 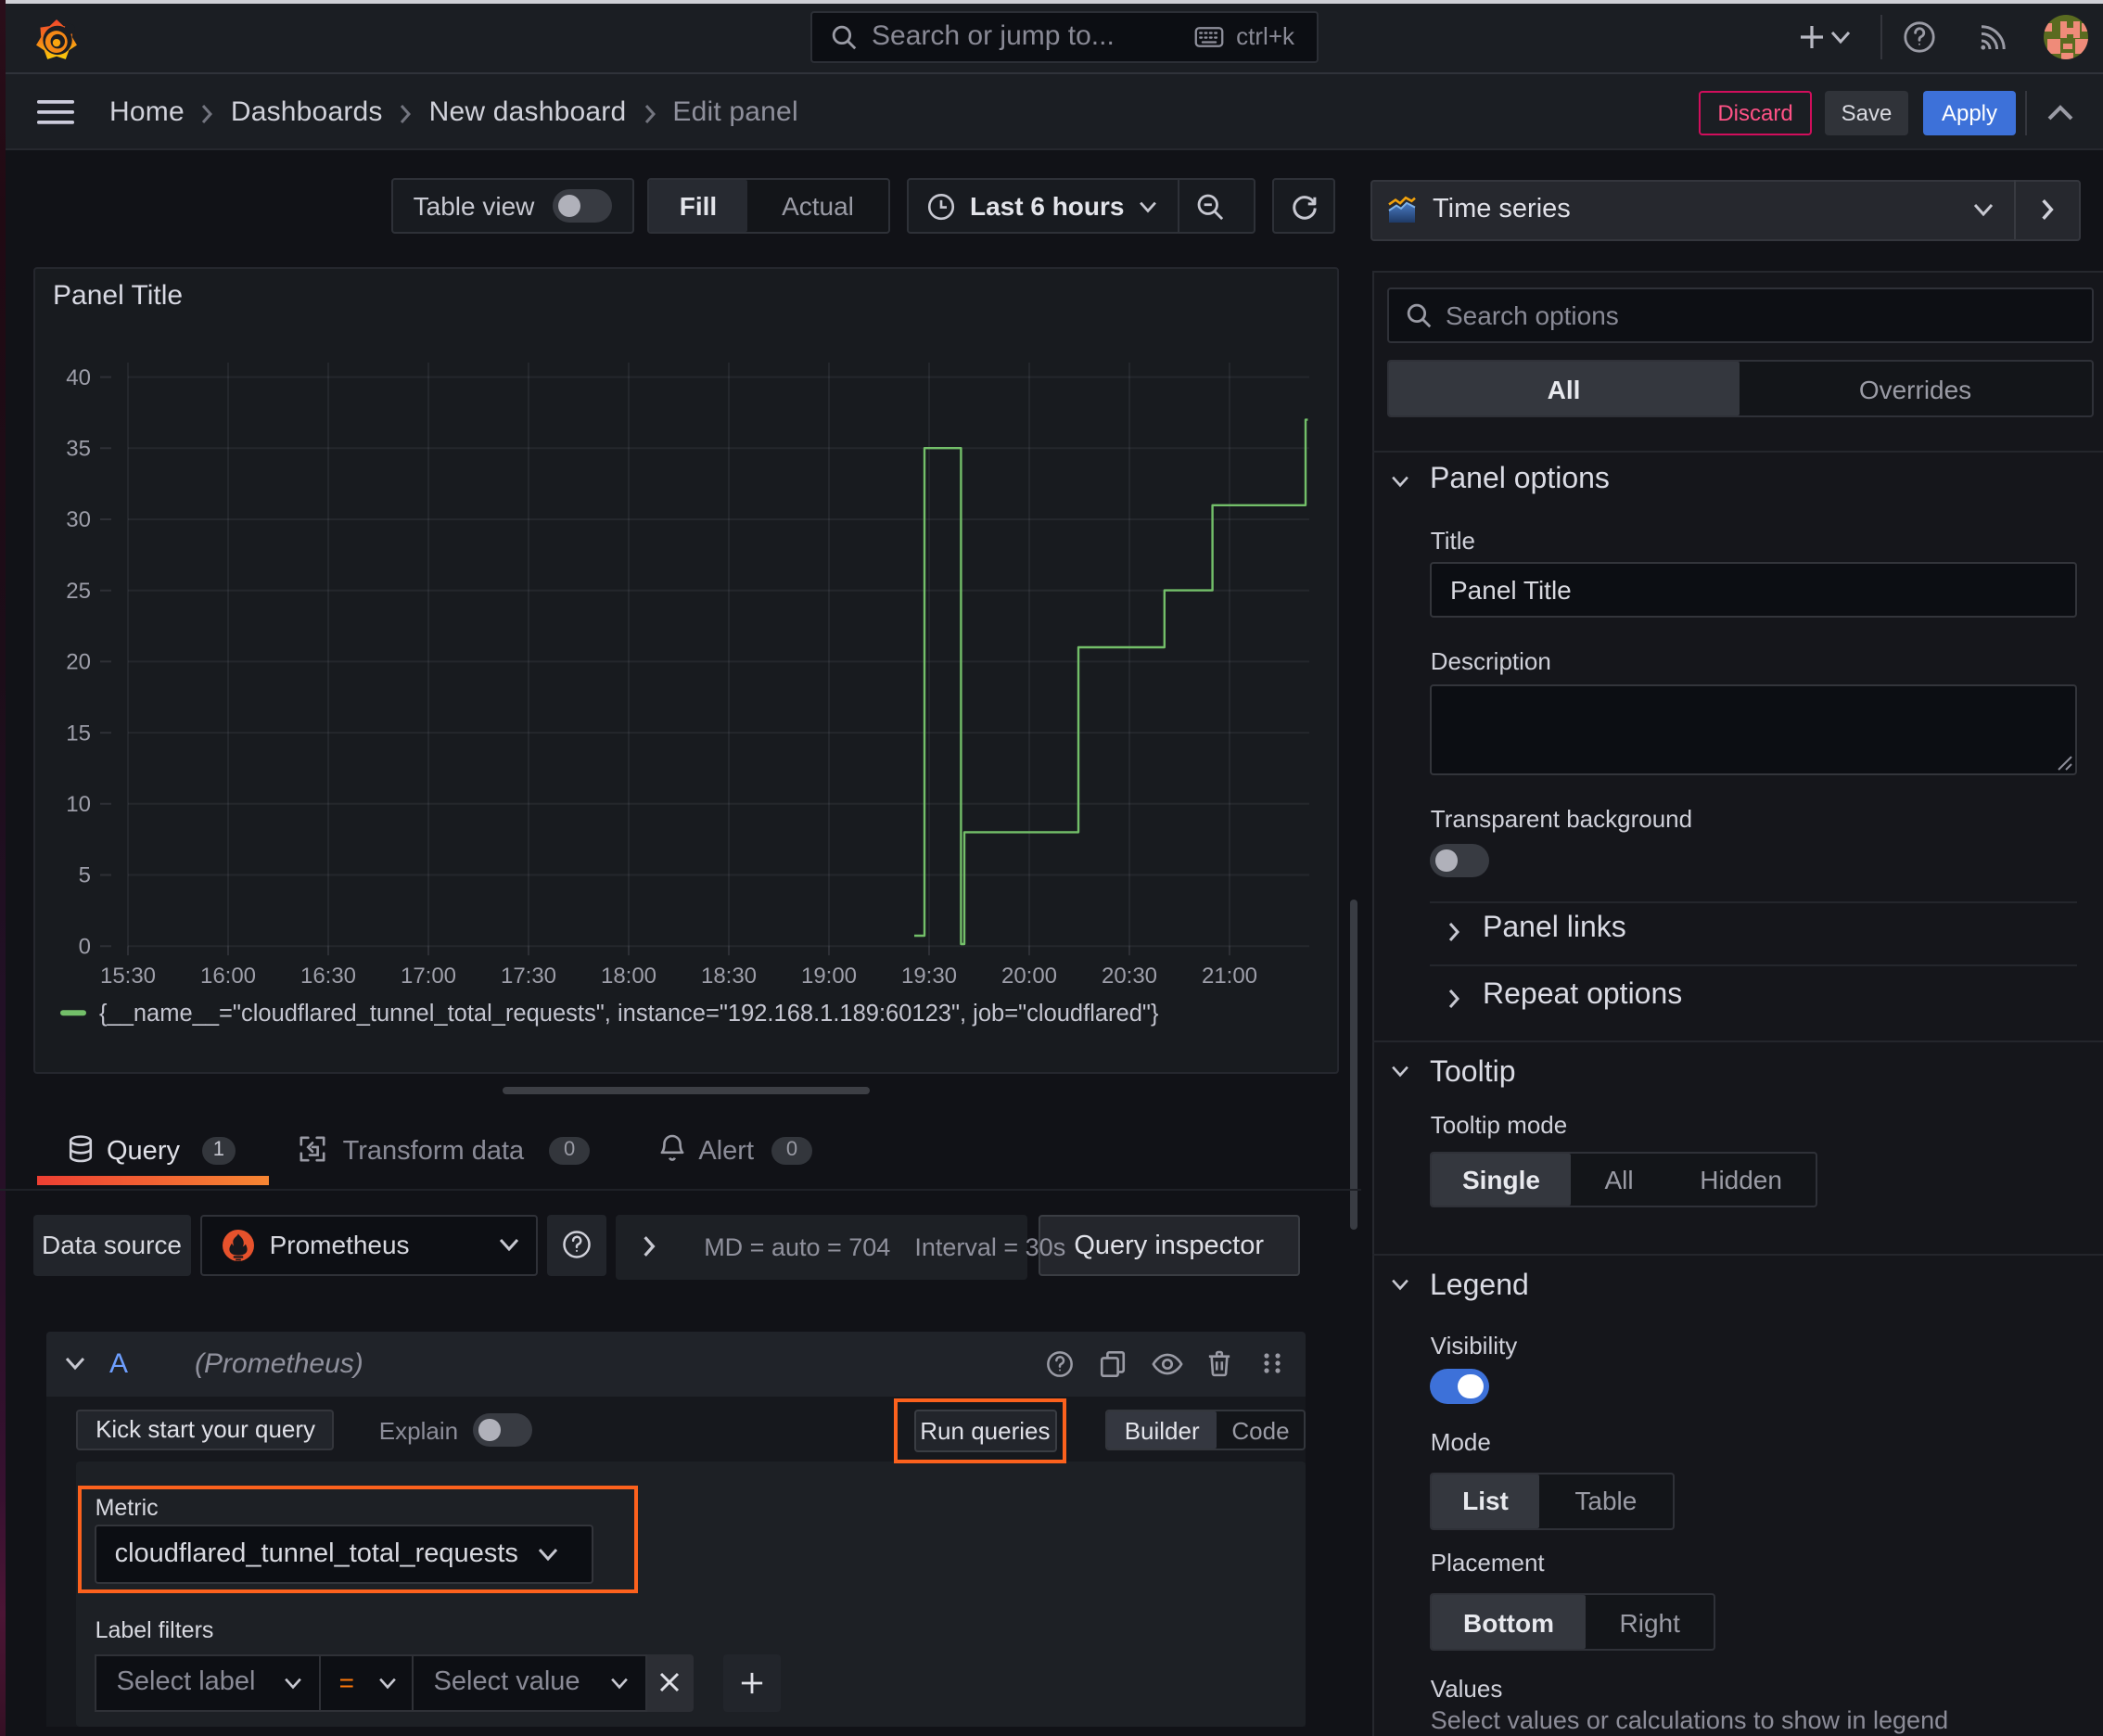 What do you see at coordinates (227, 975) in the screenshot?
I see `svg-text: 16:00` at bounding box center [227, 975].